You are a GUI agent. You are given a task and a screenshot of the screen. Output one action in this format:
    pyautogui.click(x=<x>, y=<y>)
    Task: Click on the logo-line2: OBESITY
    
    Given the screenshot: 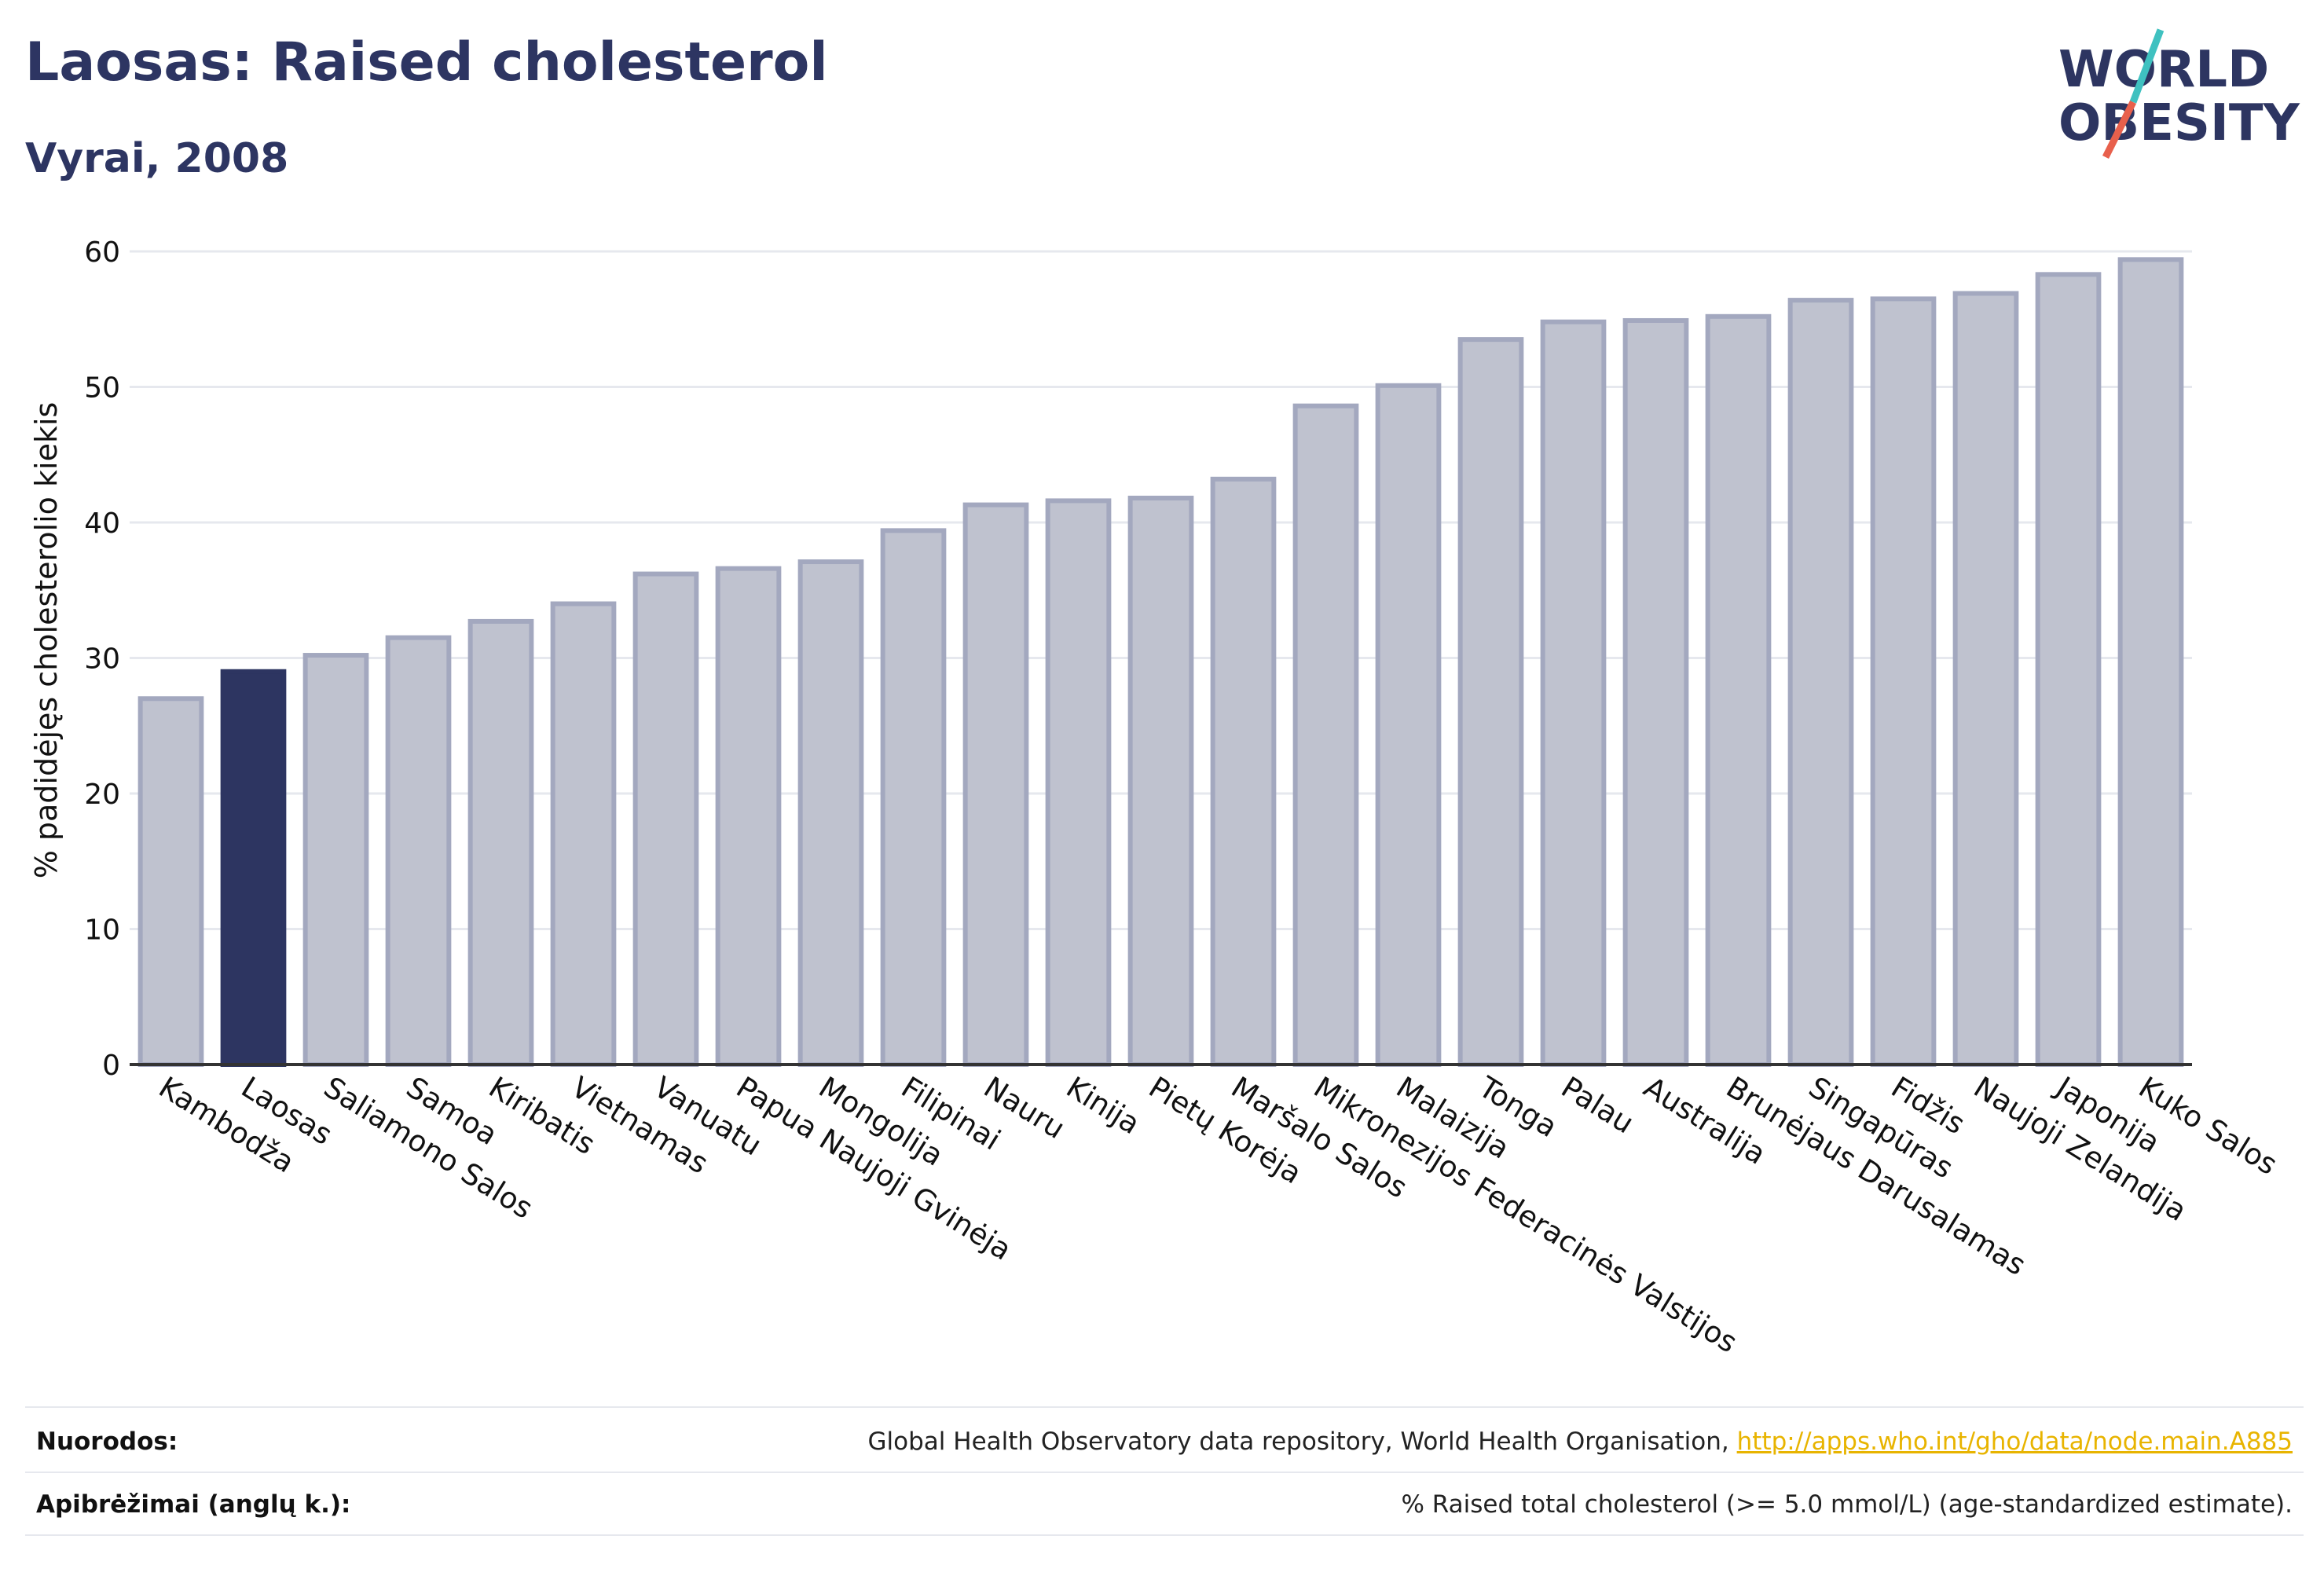 What is the action you would take?
    pyautogui.click(x=2179, y=123)
    